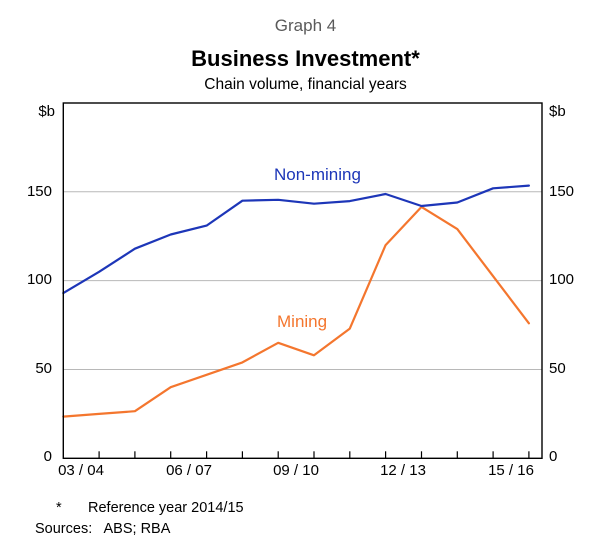 This screenshot has width=611, height=543. What do you see at coordinates (553, 456) in the screenshot?
I see `y-tick-right-0: 0` at bounding box center [553, 456].